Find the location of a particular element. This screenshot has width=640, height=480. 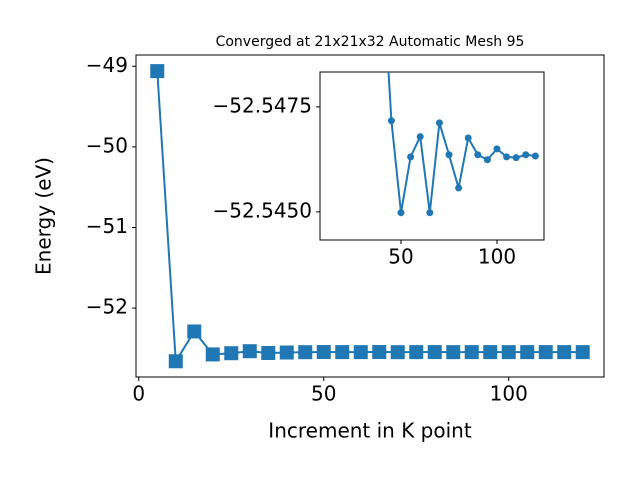

axes-frame is located at coordinates (432, 156).